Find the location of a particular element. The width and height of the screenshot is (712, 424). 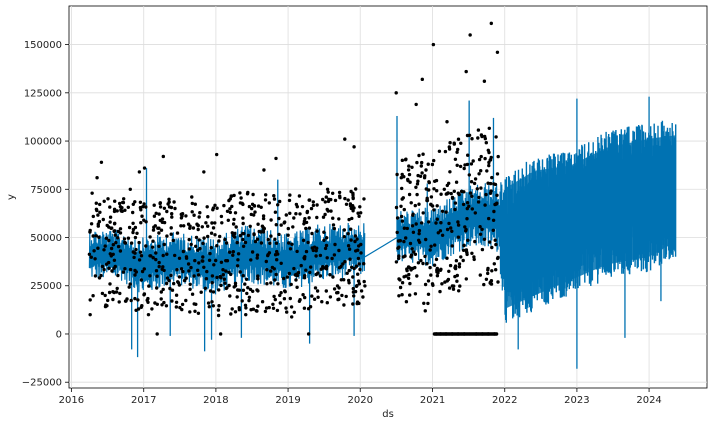

x-tick-label: 2019 is located at coordinates (287, 400).